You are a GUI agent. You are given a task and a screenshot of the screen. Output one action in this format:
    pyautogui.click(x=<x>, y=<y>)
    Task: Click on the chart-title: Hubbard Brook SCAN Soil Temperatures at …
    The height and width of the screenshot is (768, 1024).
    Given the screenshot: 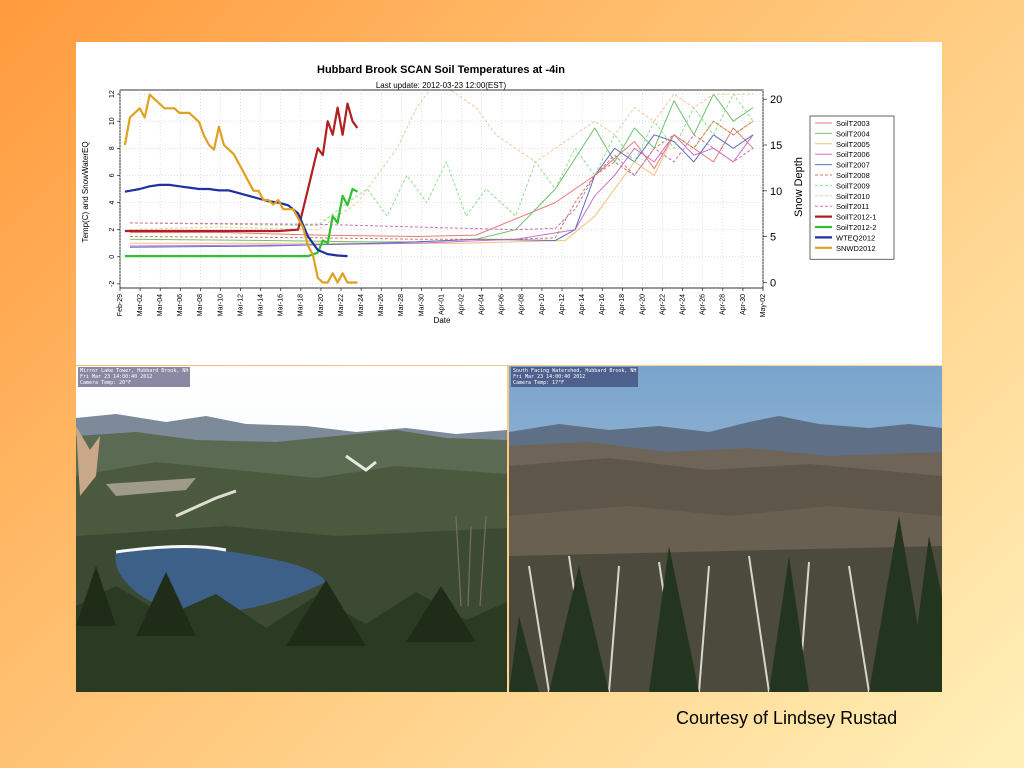 What is the action you would take?
    pyautogui.click(x=441, y=70)
    